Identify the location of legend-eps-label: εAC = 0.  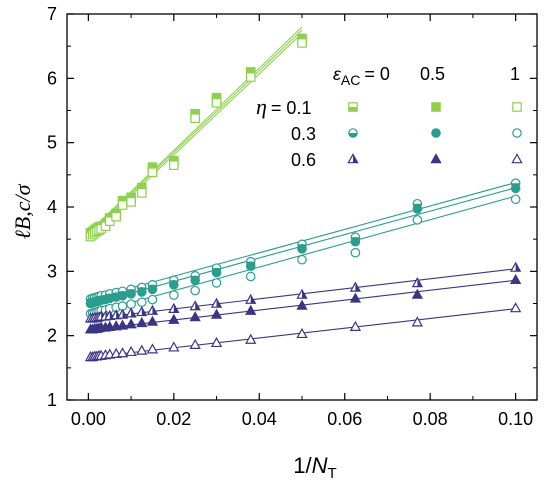
(361, 76).